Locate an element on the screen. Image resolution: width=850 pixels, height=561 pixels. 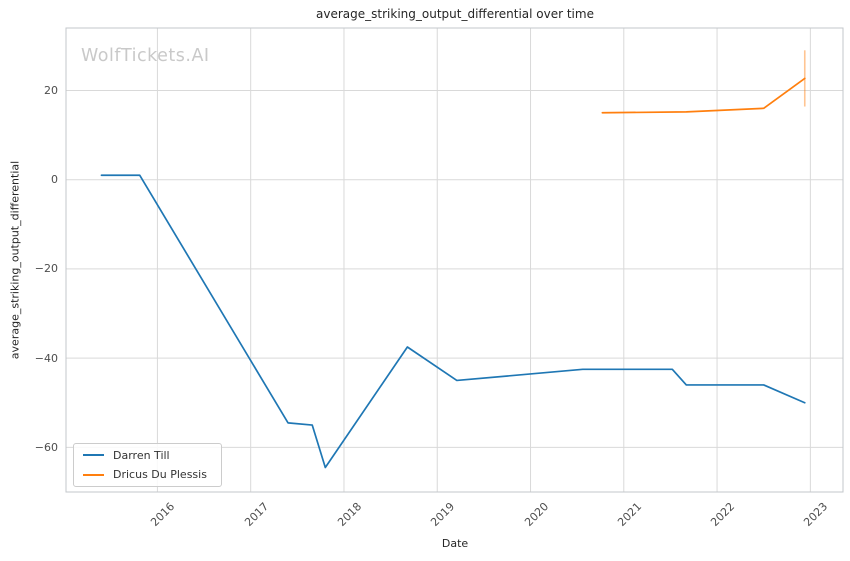
legend-box: Darren Till Dricus Du Plessis is located at coordinates (147, 465).